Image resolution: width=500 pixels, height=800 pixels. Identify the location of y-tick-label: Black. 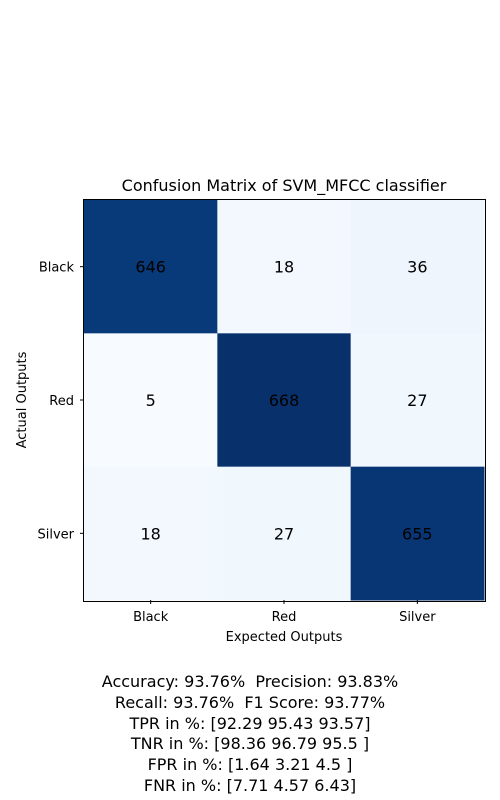
(57, 268).